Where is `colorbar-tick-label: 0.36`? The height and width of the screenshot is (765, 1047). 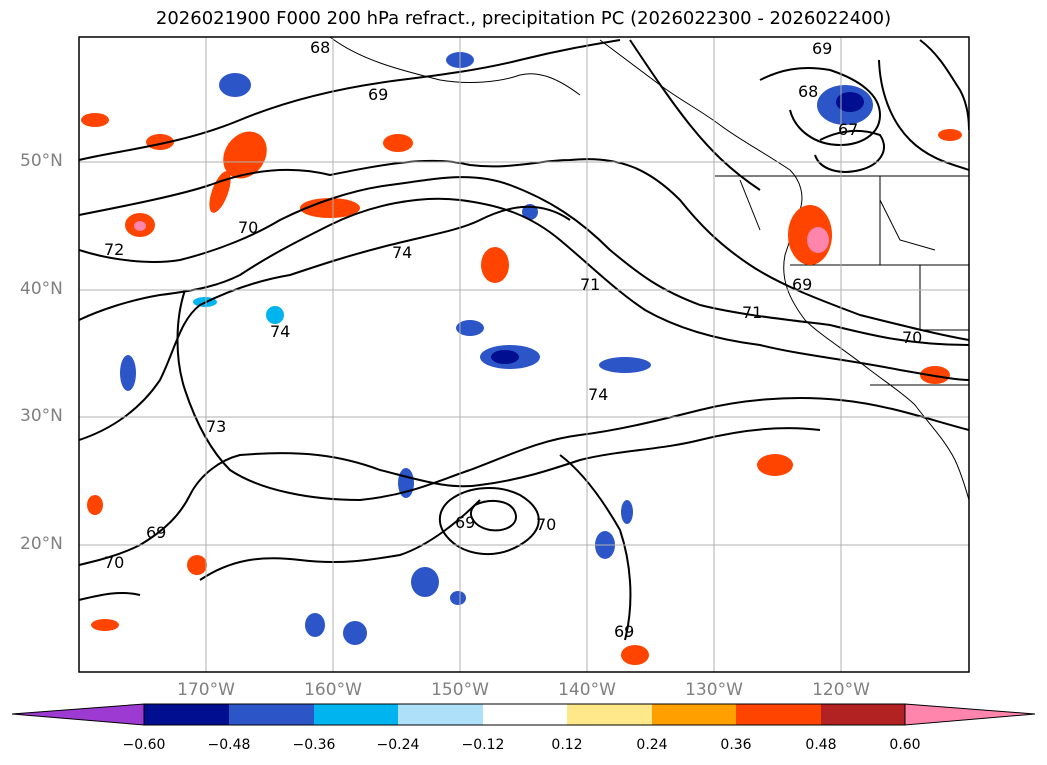
colorbar-tick-label: 0.36 is located at coordinates (736, 745).